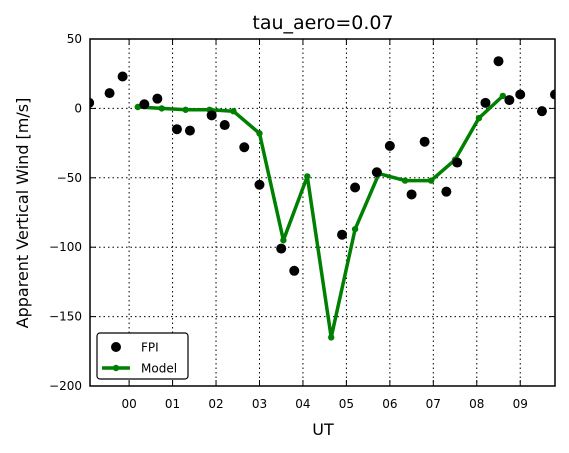 The image size is (569, 453). What do you see at coordinates (128, 404) in the screenshot?
I see `x-tick-label: 00` at bounding box center [128, 404].